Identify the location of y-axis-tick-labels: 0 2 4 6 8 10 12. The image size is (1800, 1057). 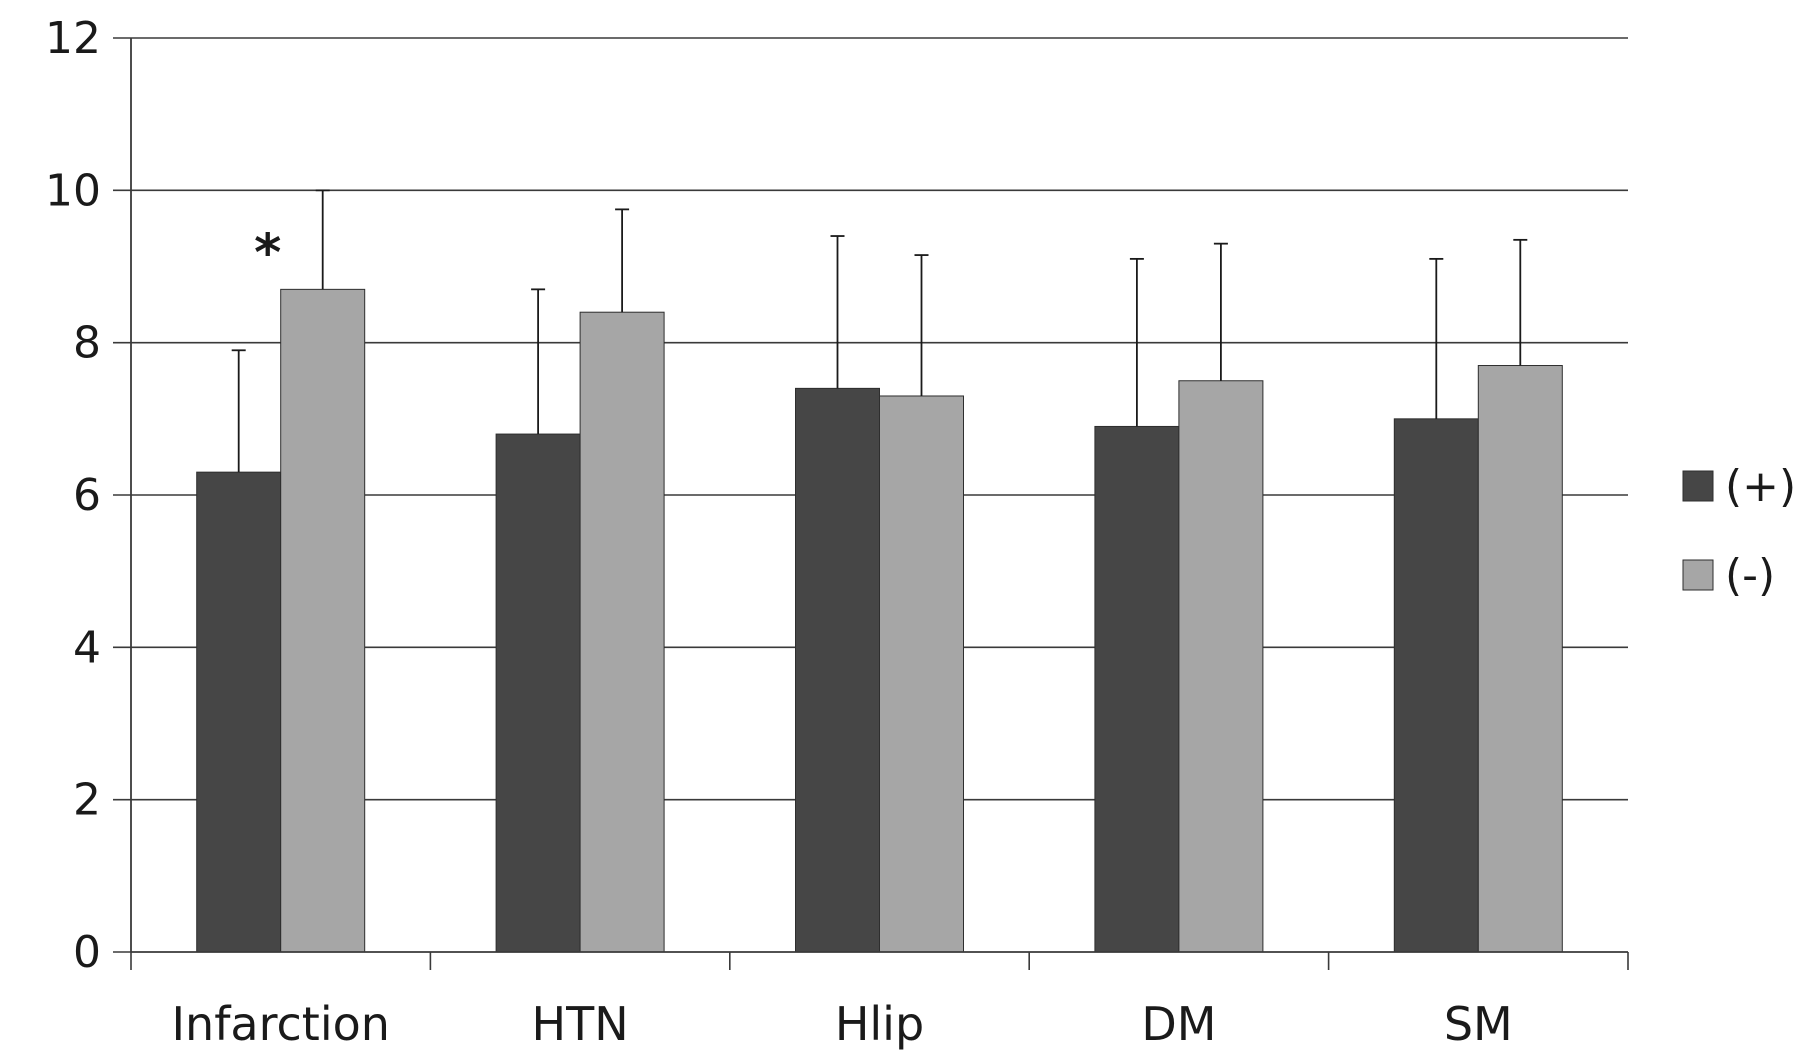
(73, 495).